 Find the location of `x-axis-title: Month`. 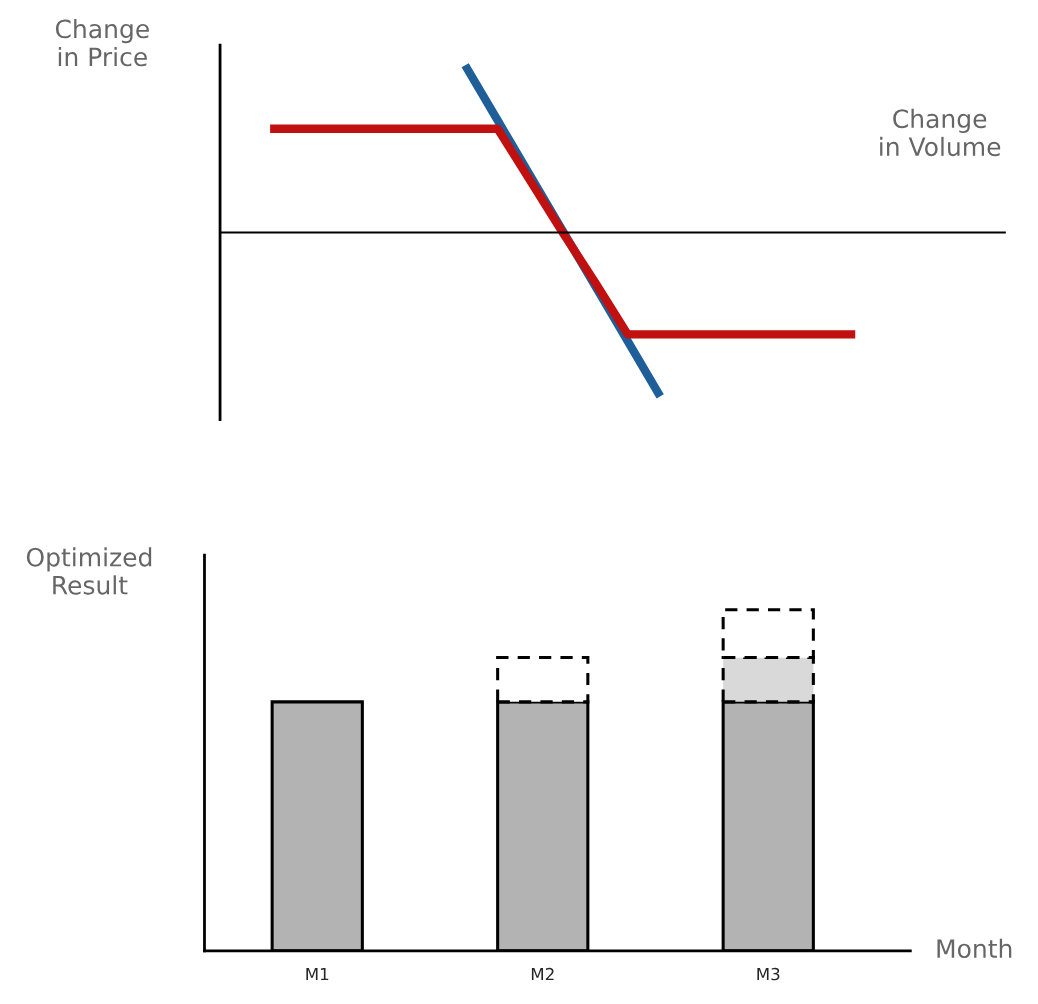

x-axis-title: Month is located at coordinates (974, 948).